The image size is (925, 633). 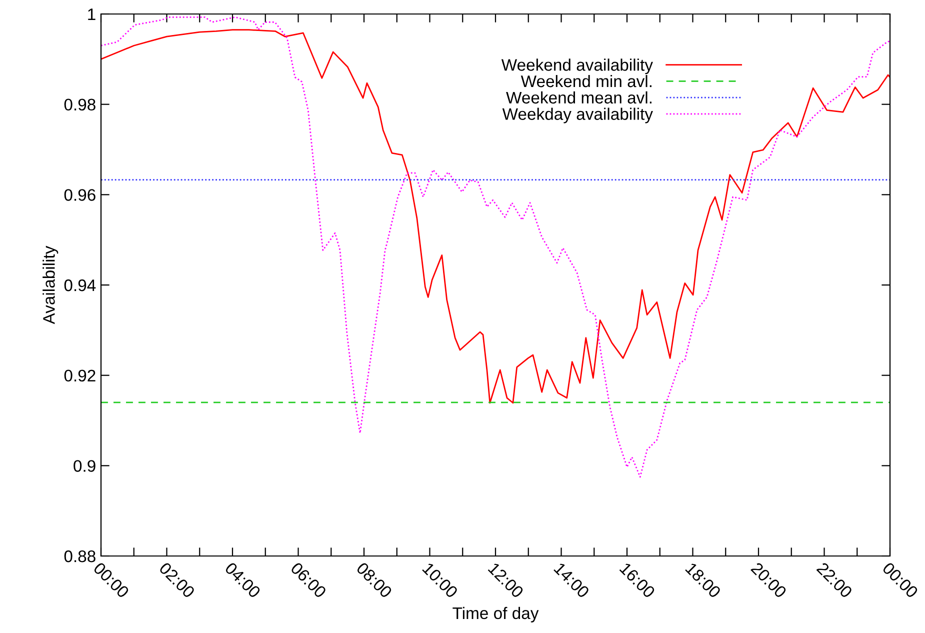 What do you see at coordinates (80, 285) in the screenshot?
I see `y-tick-label: 0.94` at bounding box center [80, 285].